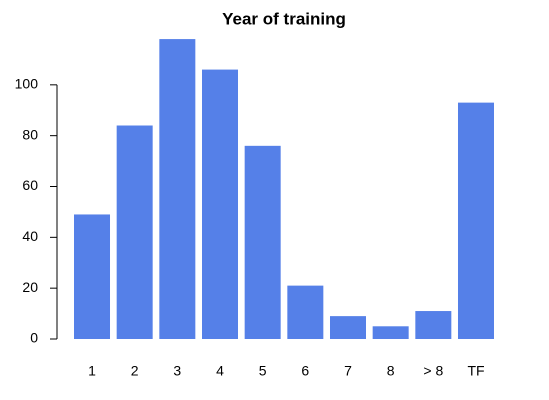 The width and height of the screenshot is (549, 400). I want to click on x-tick-label: > 8, so click(433, 371).